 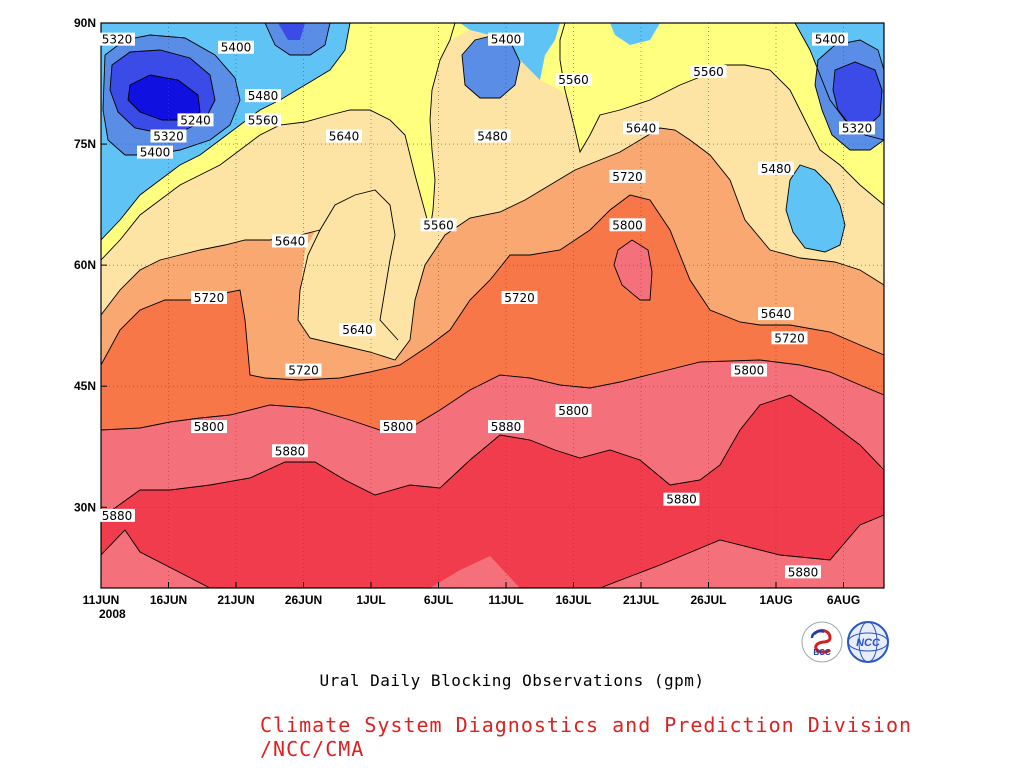 What do you see at coordinates (303, 600) in the screenshot?
I see `x-tick-label: 26JUN` at bounding box center [303, 600].